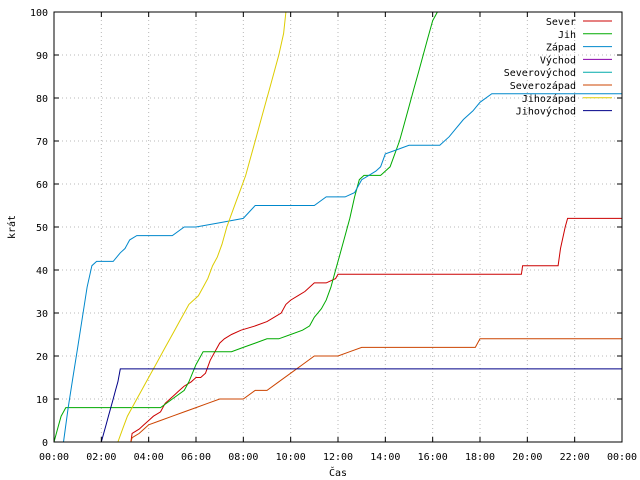 The height and width of the screenshot is (480, 640). What do you see at coordinates (45, 443) in the screenshot?
I see `y-tick-label: 0` at bounding box center [45, 443].